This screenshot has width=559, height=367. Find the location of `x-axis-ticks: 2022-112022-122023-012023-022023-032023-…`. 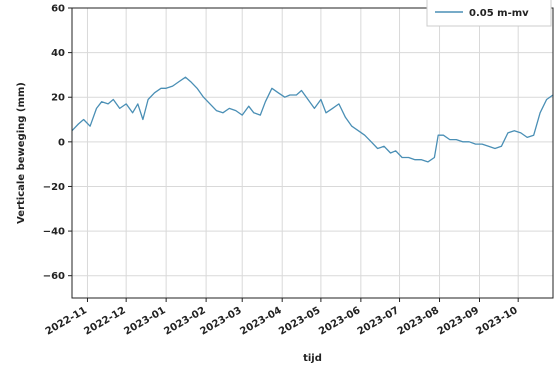

x-axis-ticks: 2022-112022-122023-012023-022023-032023-… is located at coordinates (282, 318).